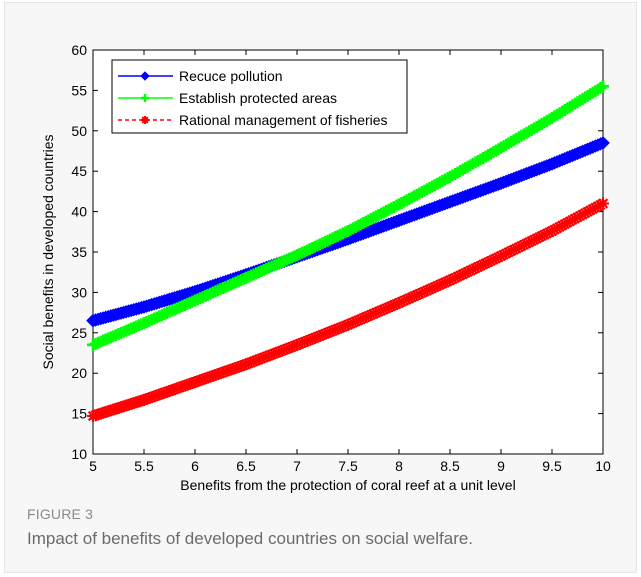 This screenshot has width=641, height=577. I want to click on y-tick-label: 15, so click(79, 414).